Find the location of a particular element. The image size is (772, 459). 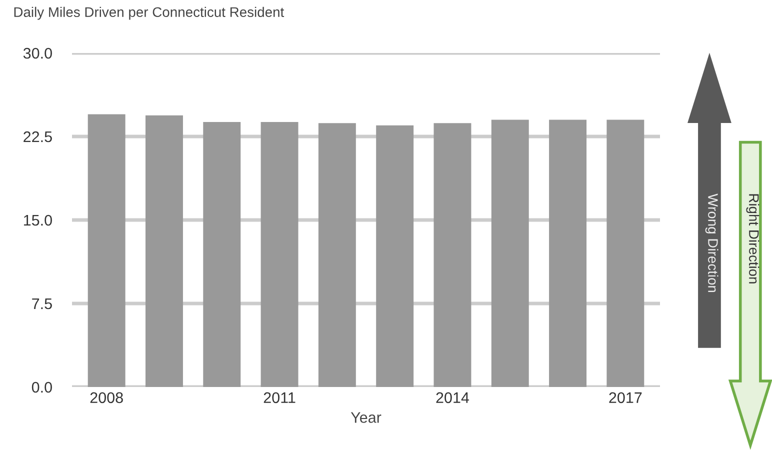

y-tick-label: 7.5 is located at coordinates (42, 304).